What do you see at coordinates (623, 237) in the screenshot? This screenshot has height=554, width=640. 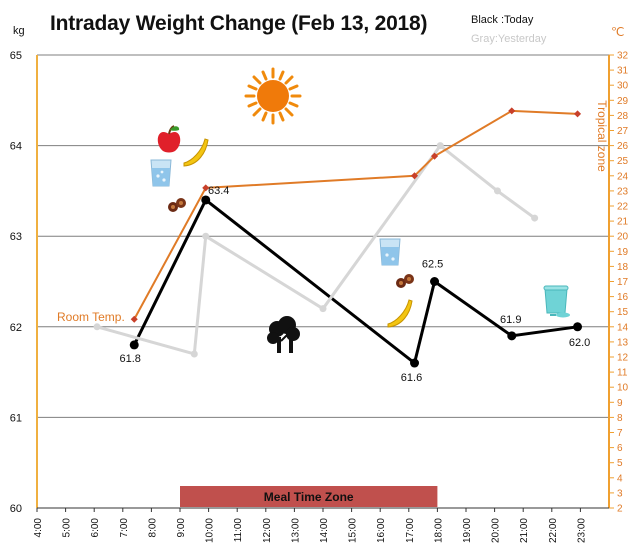 I see `y-right-tick-label: 20` at bounding box center [623, 237].